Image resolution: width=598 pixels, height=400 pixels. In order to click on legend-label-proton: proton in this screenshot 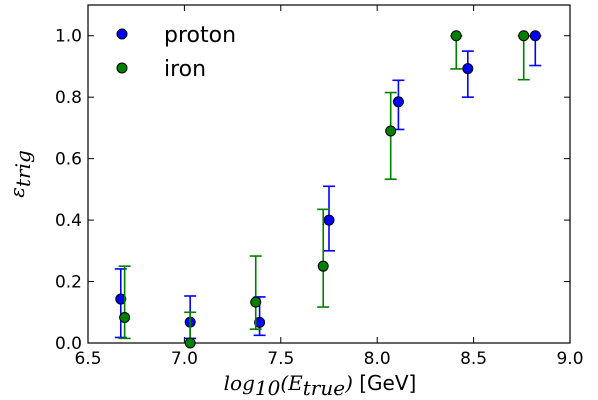, I will do `click(200, 35)`.